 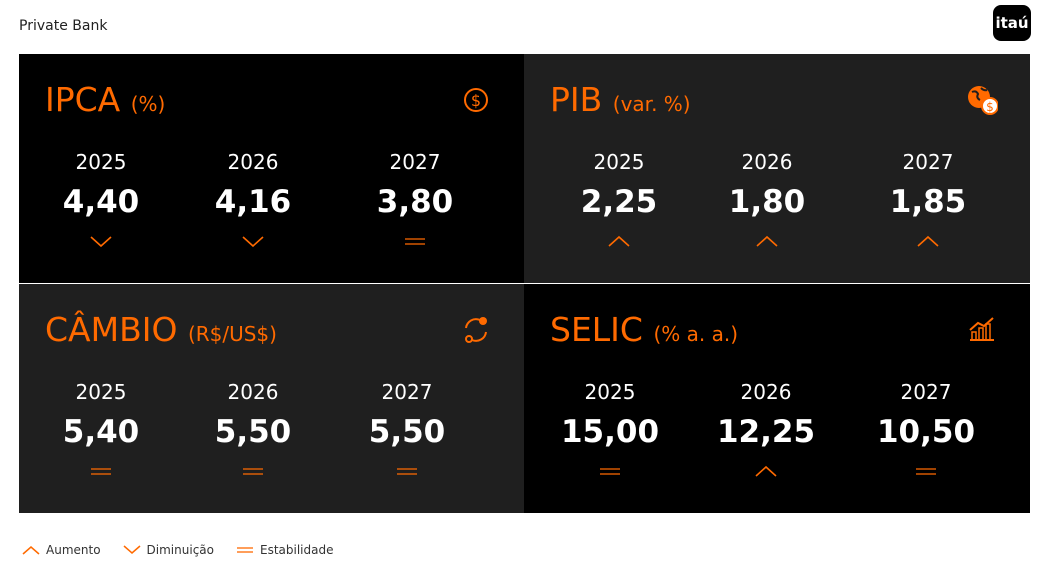 What do you see at coordinates (767, 202) in the screenshot?
I see `forecast-value: 1,80` at bounding box center [767, 202].